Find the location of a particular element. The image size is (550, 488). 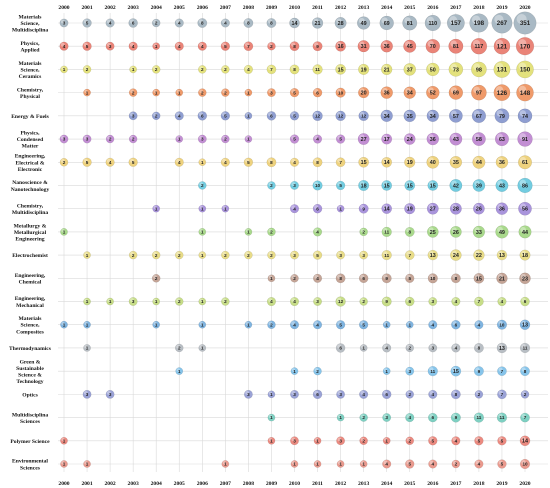

bubble-value-label: 28 is located at coordinates (456, 210).